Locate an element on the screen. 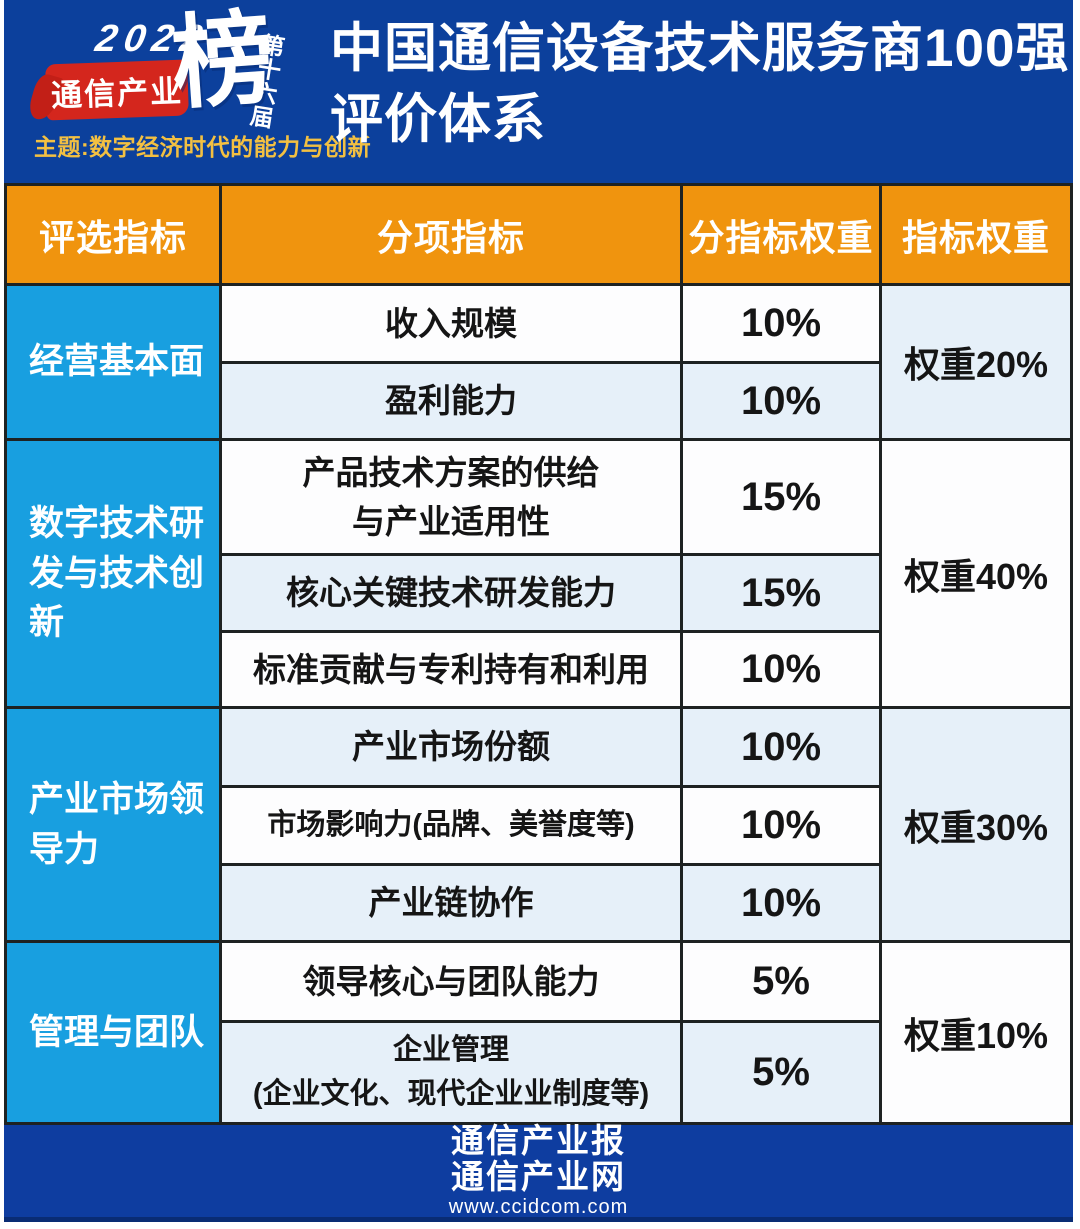 The image size is (1080, 1229). page-title: 中国通信设备技术服务商100强 评价体系 is located at coordinates (699, 84).